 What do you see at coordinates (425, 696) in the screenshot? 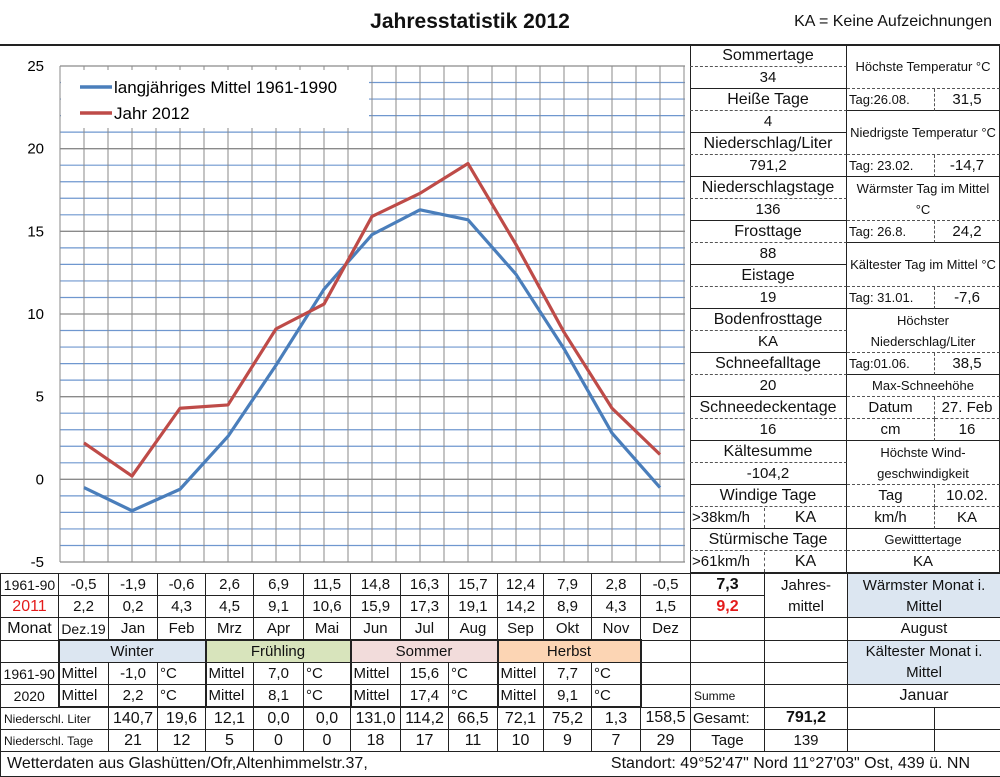
I see `season-year: 17,4` at bounding box center [425, 696].